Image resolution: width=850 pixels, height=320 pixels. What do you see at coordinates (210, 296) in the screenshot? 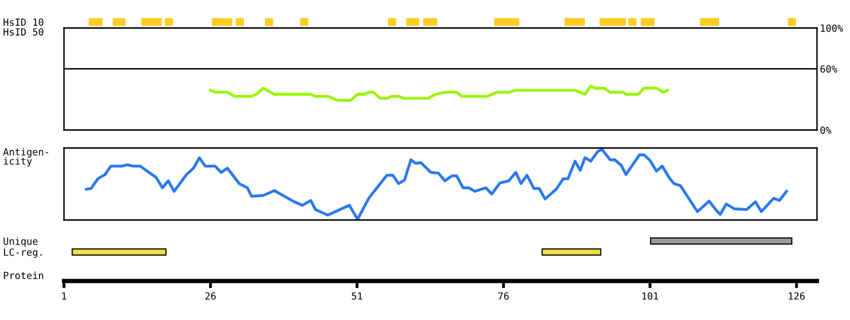
I see `x-tick-label: 26` at bounding box center [210, 296].